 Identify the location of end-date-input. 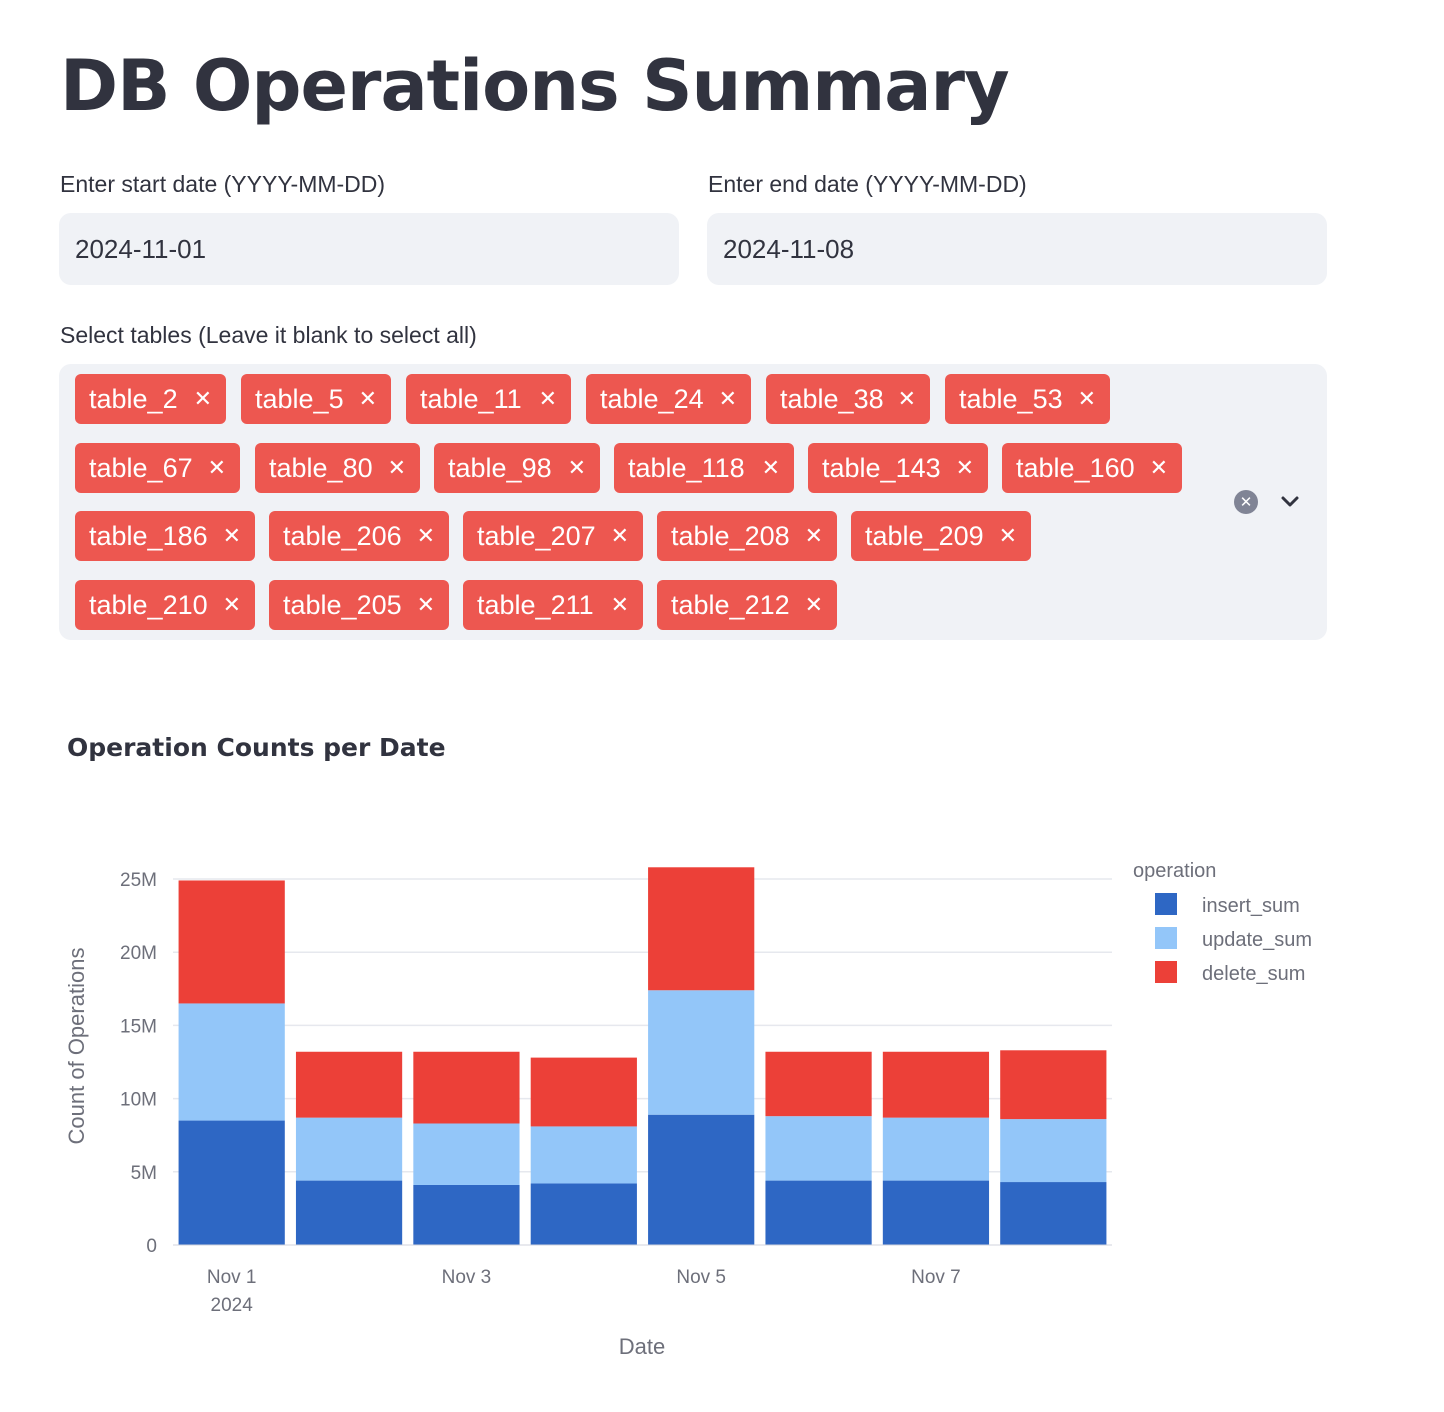
(1017, 249).